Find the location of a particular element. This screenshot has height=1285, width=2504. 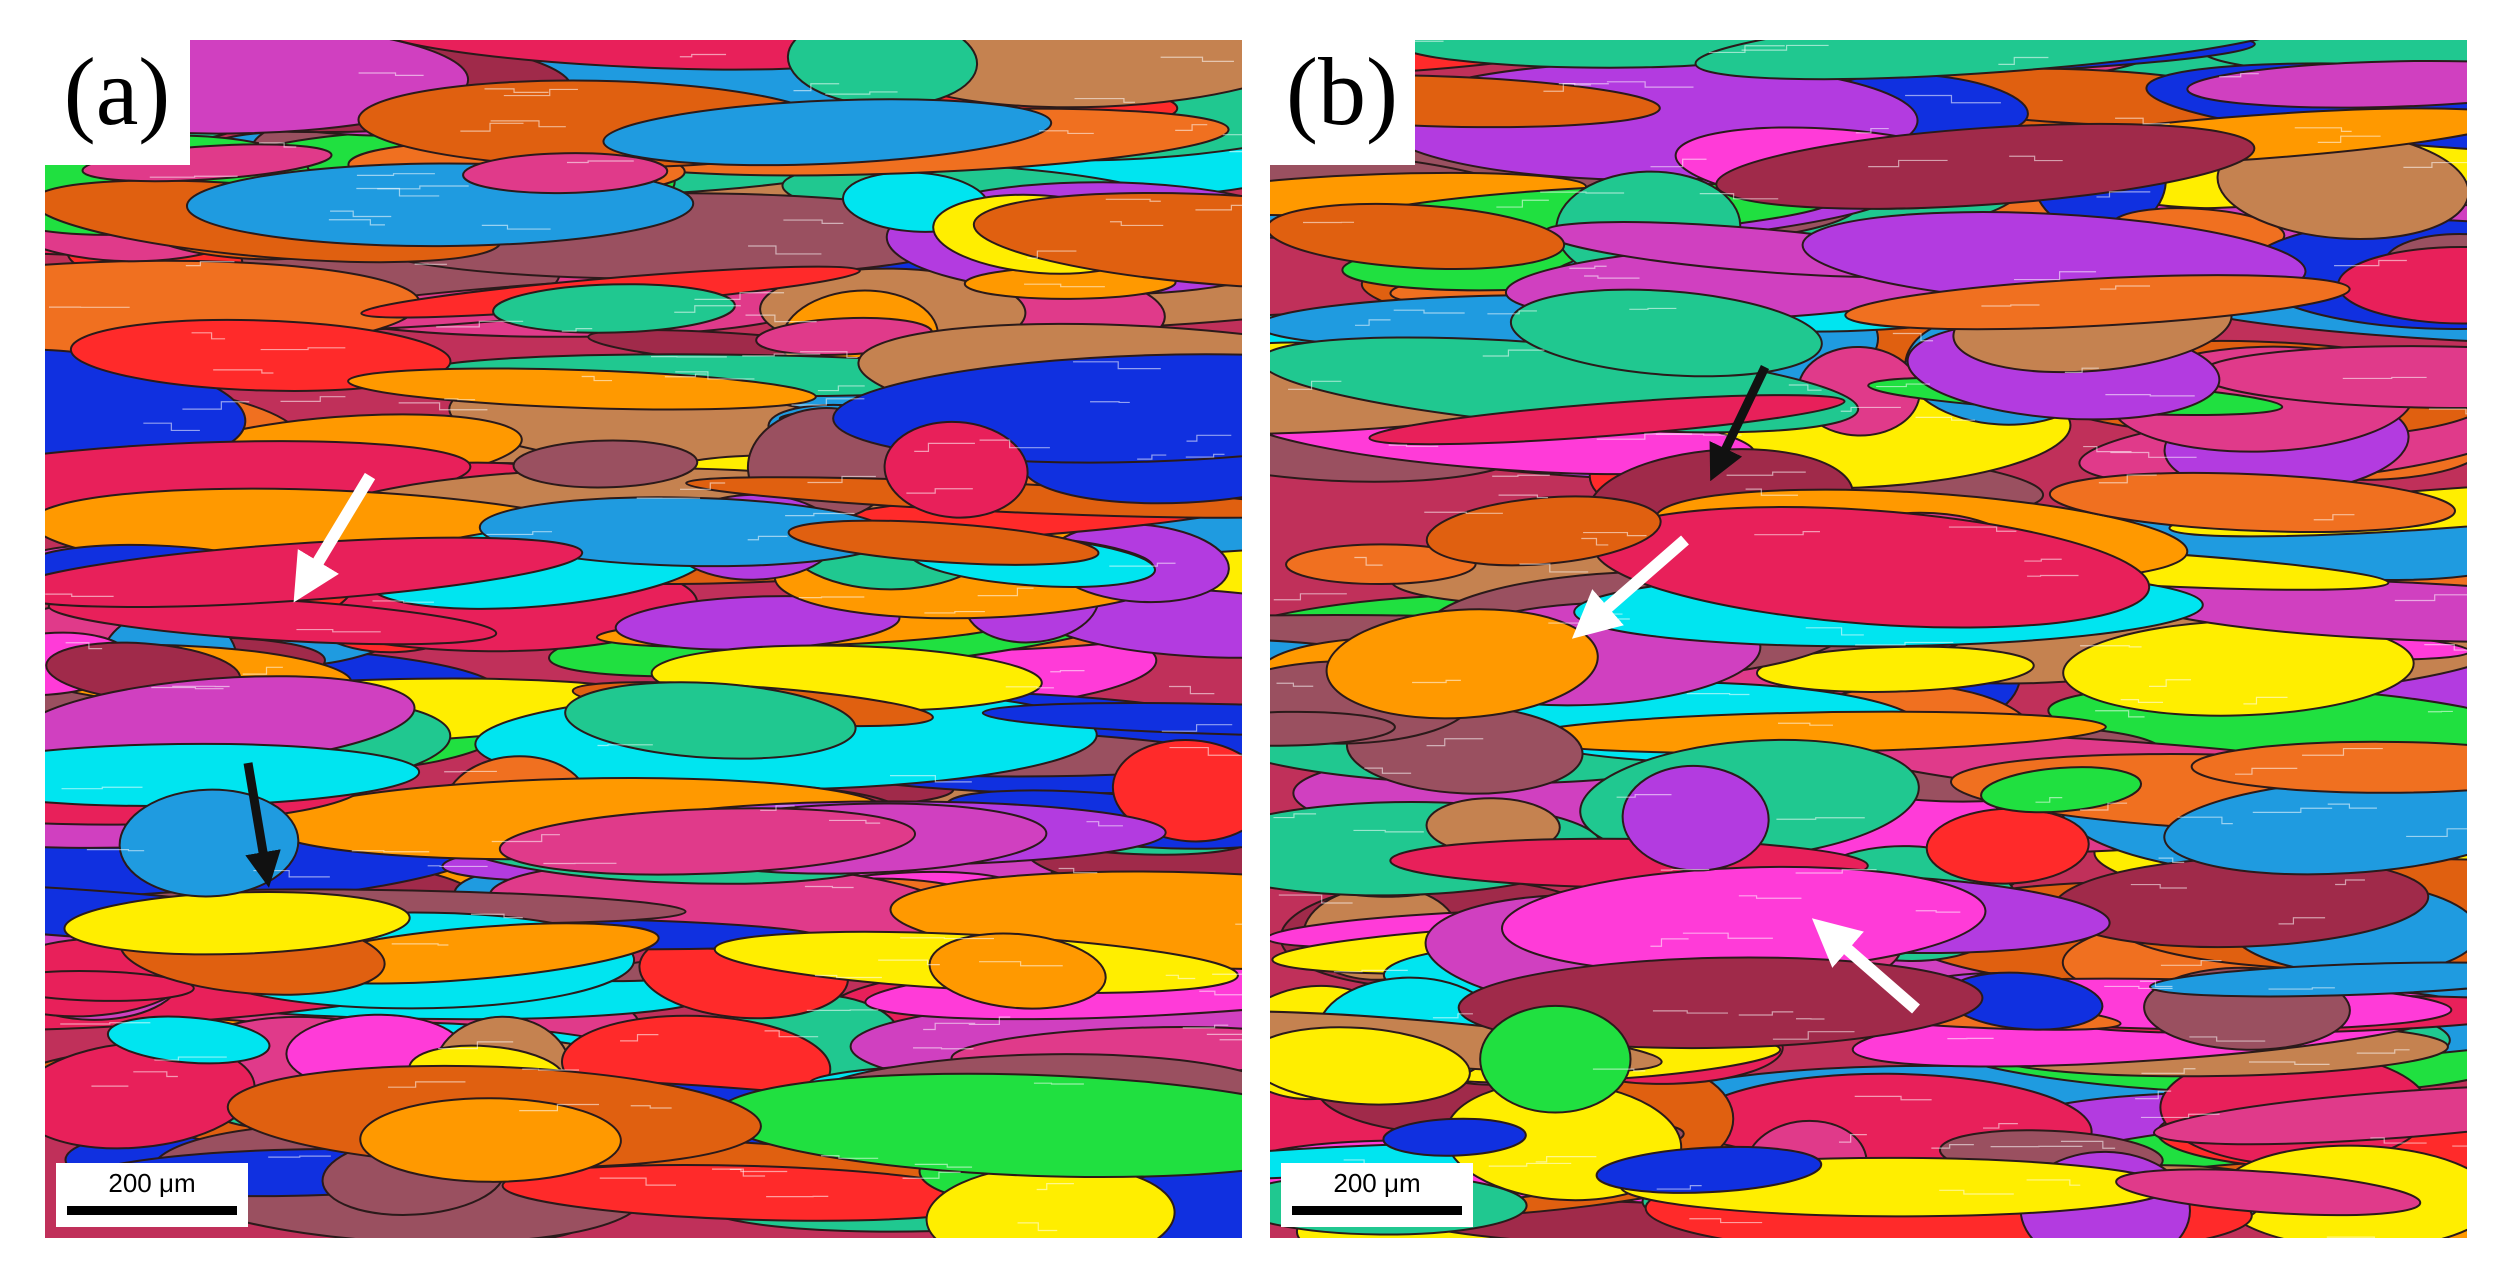

panel-label: (a) is located at coordinates (117, 91).